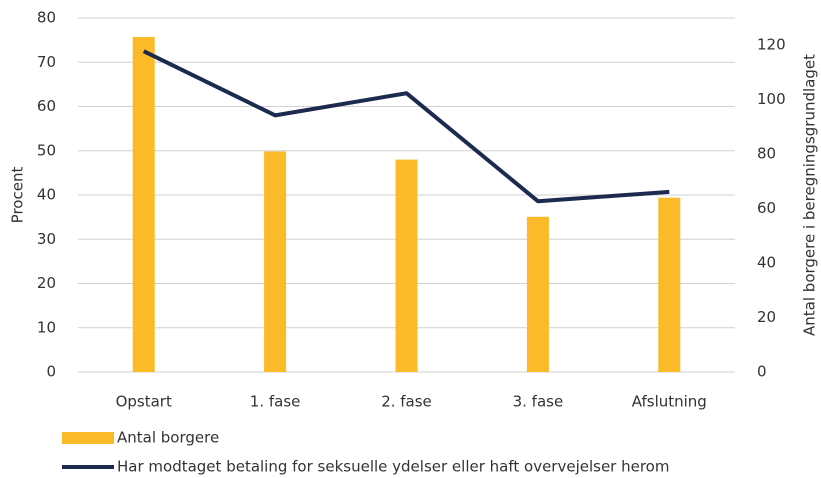 The image size is (821, 478). I want to click on y-tick-label: 40, so click(46, 195).